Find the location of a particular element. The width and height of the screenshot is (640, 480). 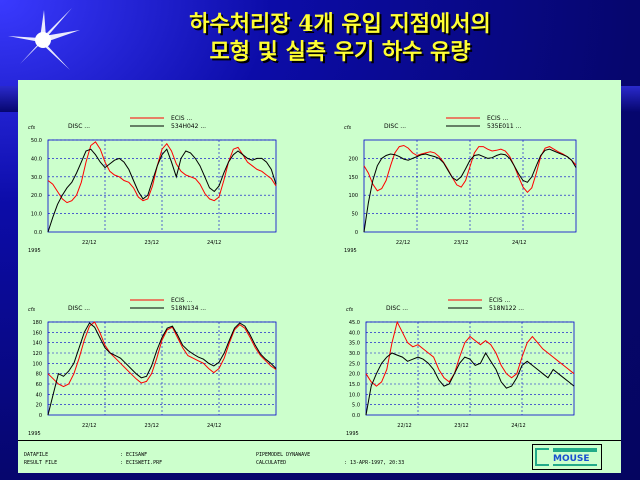

mouse-logo: MOUSE is located at coordinates (567, 457).